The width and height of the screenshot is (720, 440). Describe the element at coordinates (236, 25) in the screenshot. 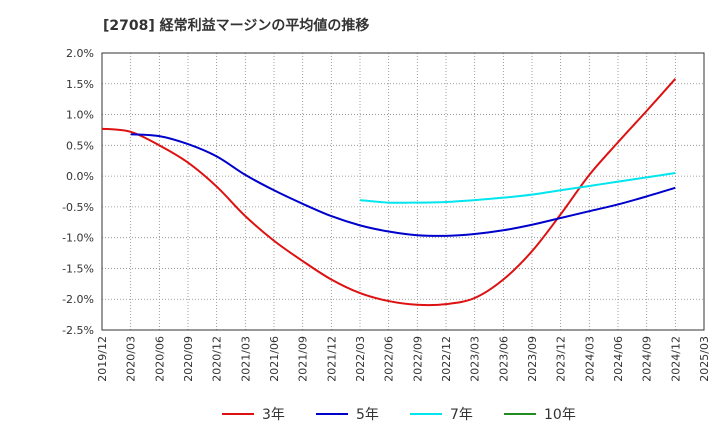

I see `chart-title: [2708] 経常利益マージンの平均値の推移` at that location.